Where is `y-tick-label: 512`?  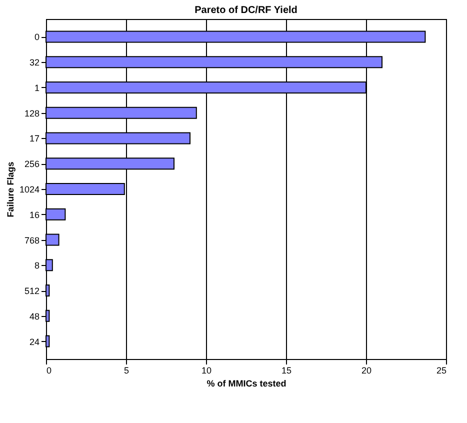
y-tick-label: 512 is located at coordinates (32, 291).